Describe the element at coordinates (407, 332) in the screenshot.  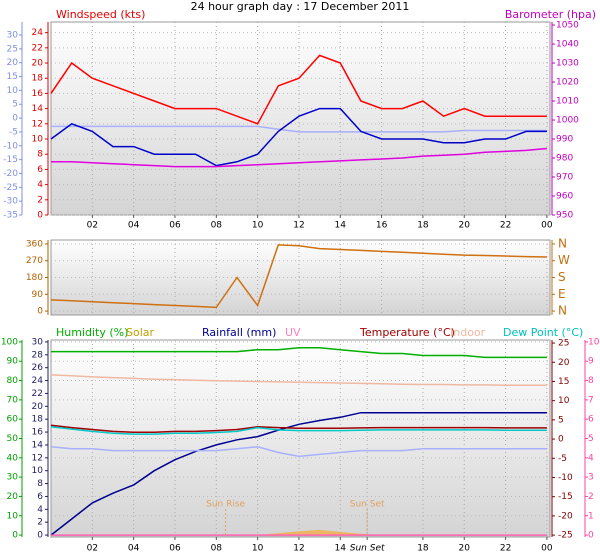
I see `legend-entry: Temperature (°C)` at that location.